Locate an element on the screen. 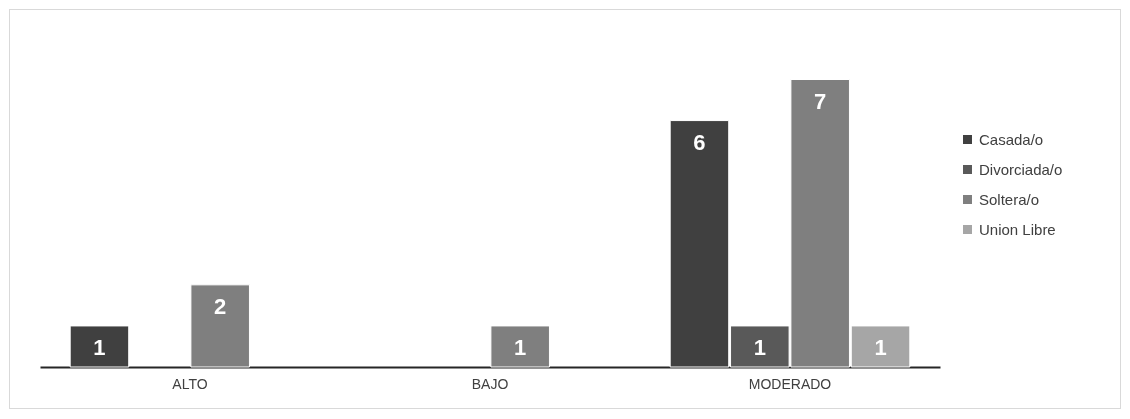 Image resolution: width=1130 pixels, height=419 pixels. x-tick-label: MODERADO is located at coordinates (790, 383).